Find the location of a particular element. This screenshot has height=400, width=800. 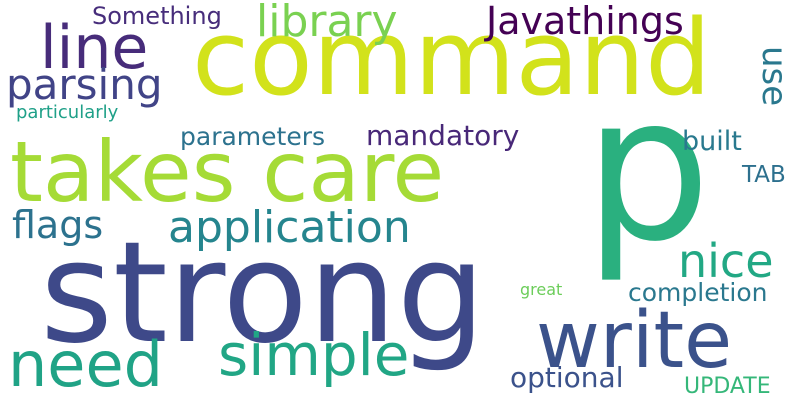

word-completion: completion is located at coordinates (697, 292).